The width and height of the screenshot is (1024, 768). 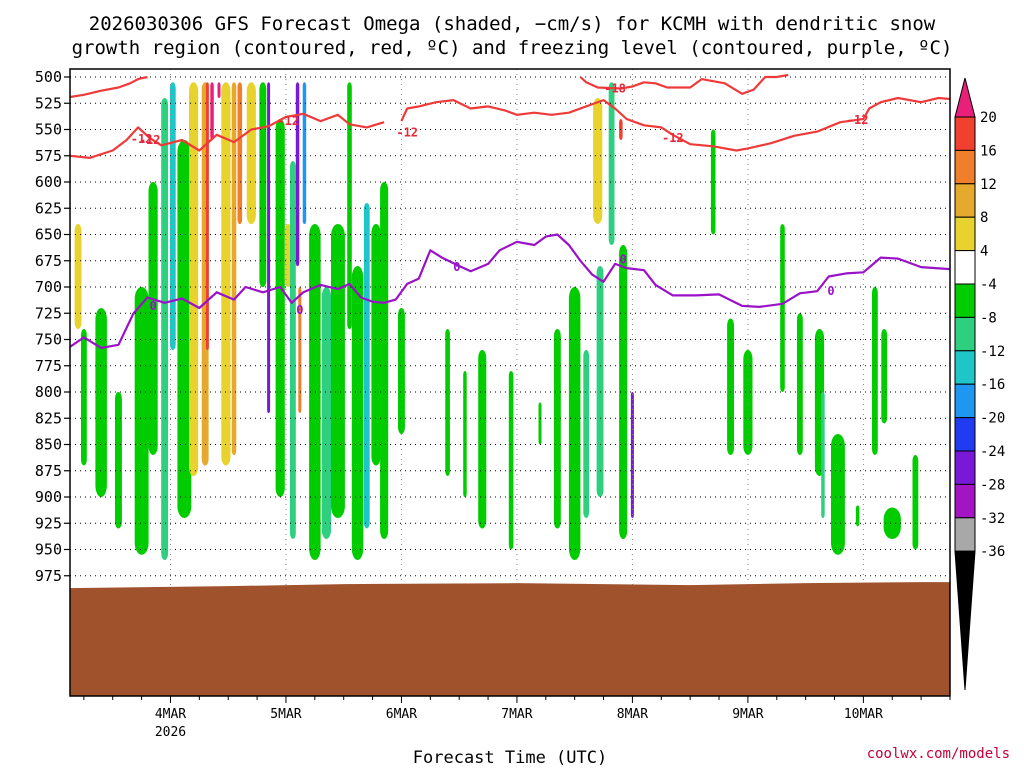 What do you see at coordinates (48, 287) in the screenshot?
I see `y-tick-label-700: 700` at bounding box center [48, 287].